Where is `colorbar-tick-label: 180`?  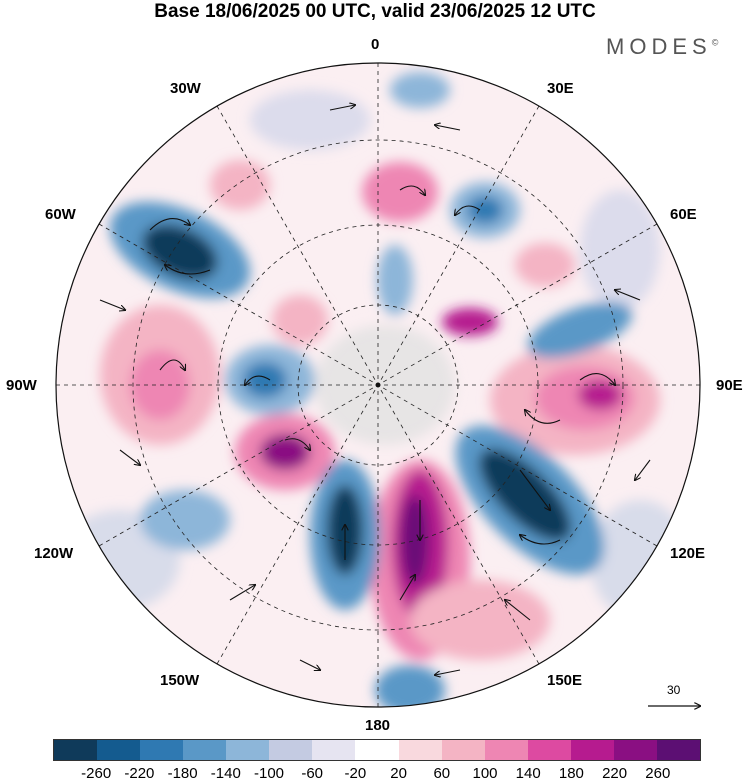 colorbar-tick-label: 180 is located at coordinates (571, 773).